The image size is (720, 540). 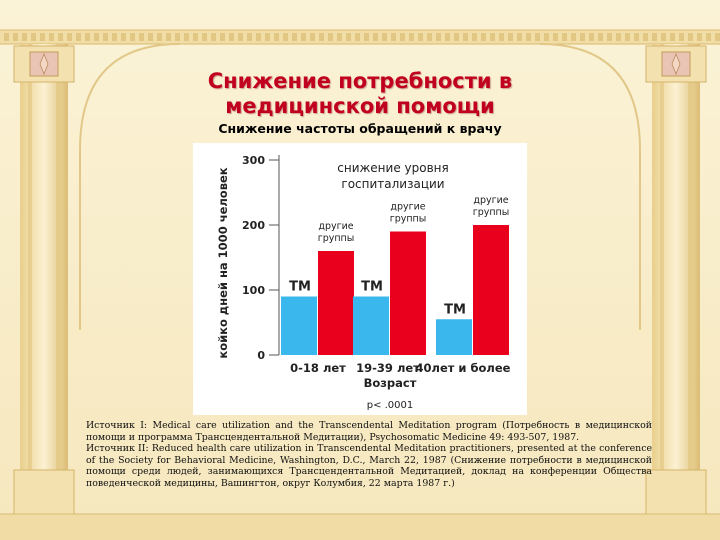 What do you see at coordinates (463, 368) in the screenshot?
I see `x-category-label-2: 40лет и более` at bounding box center [463, 368].